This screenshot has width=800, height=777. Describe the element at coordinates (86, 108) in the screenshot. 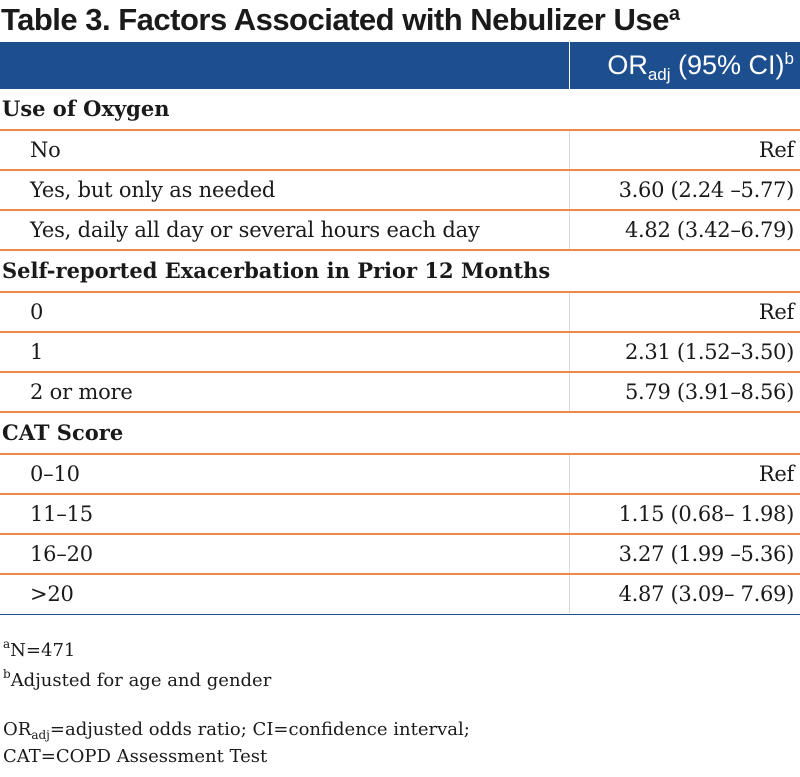

I see `section-label: Use of Oxygen` at that location.